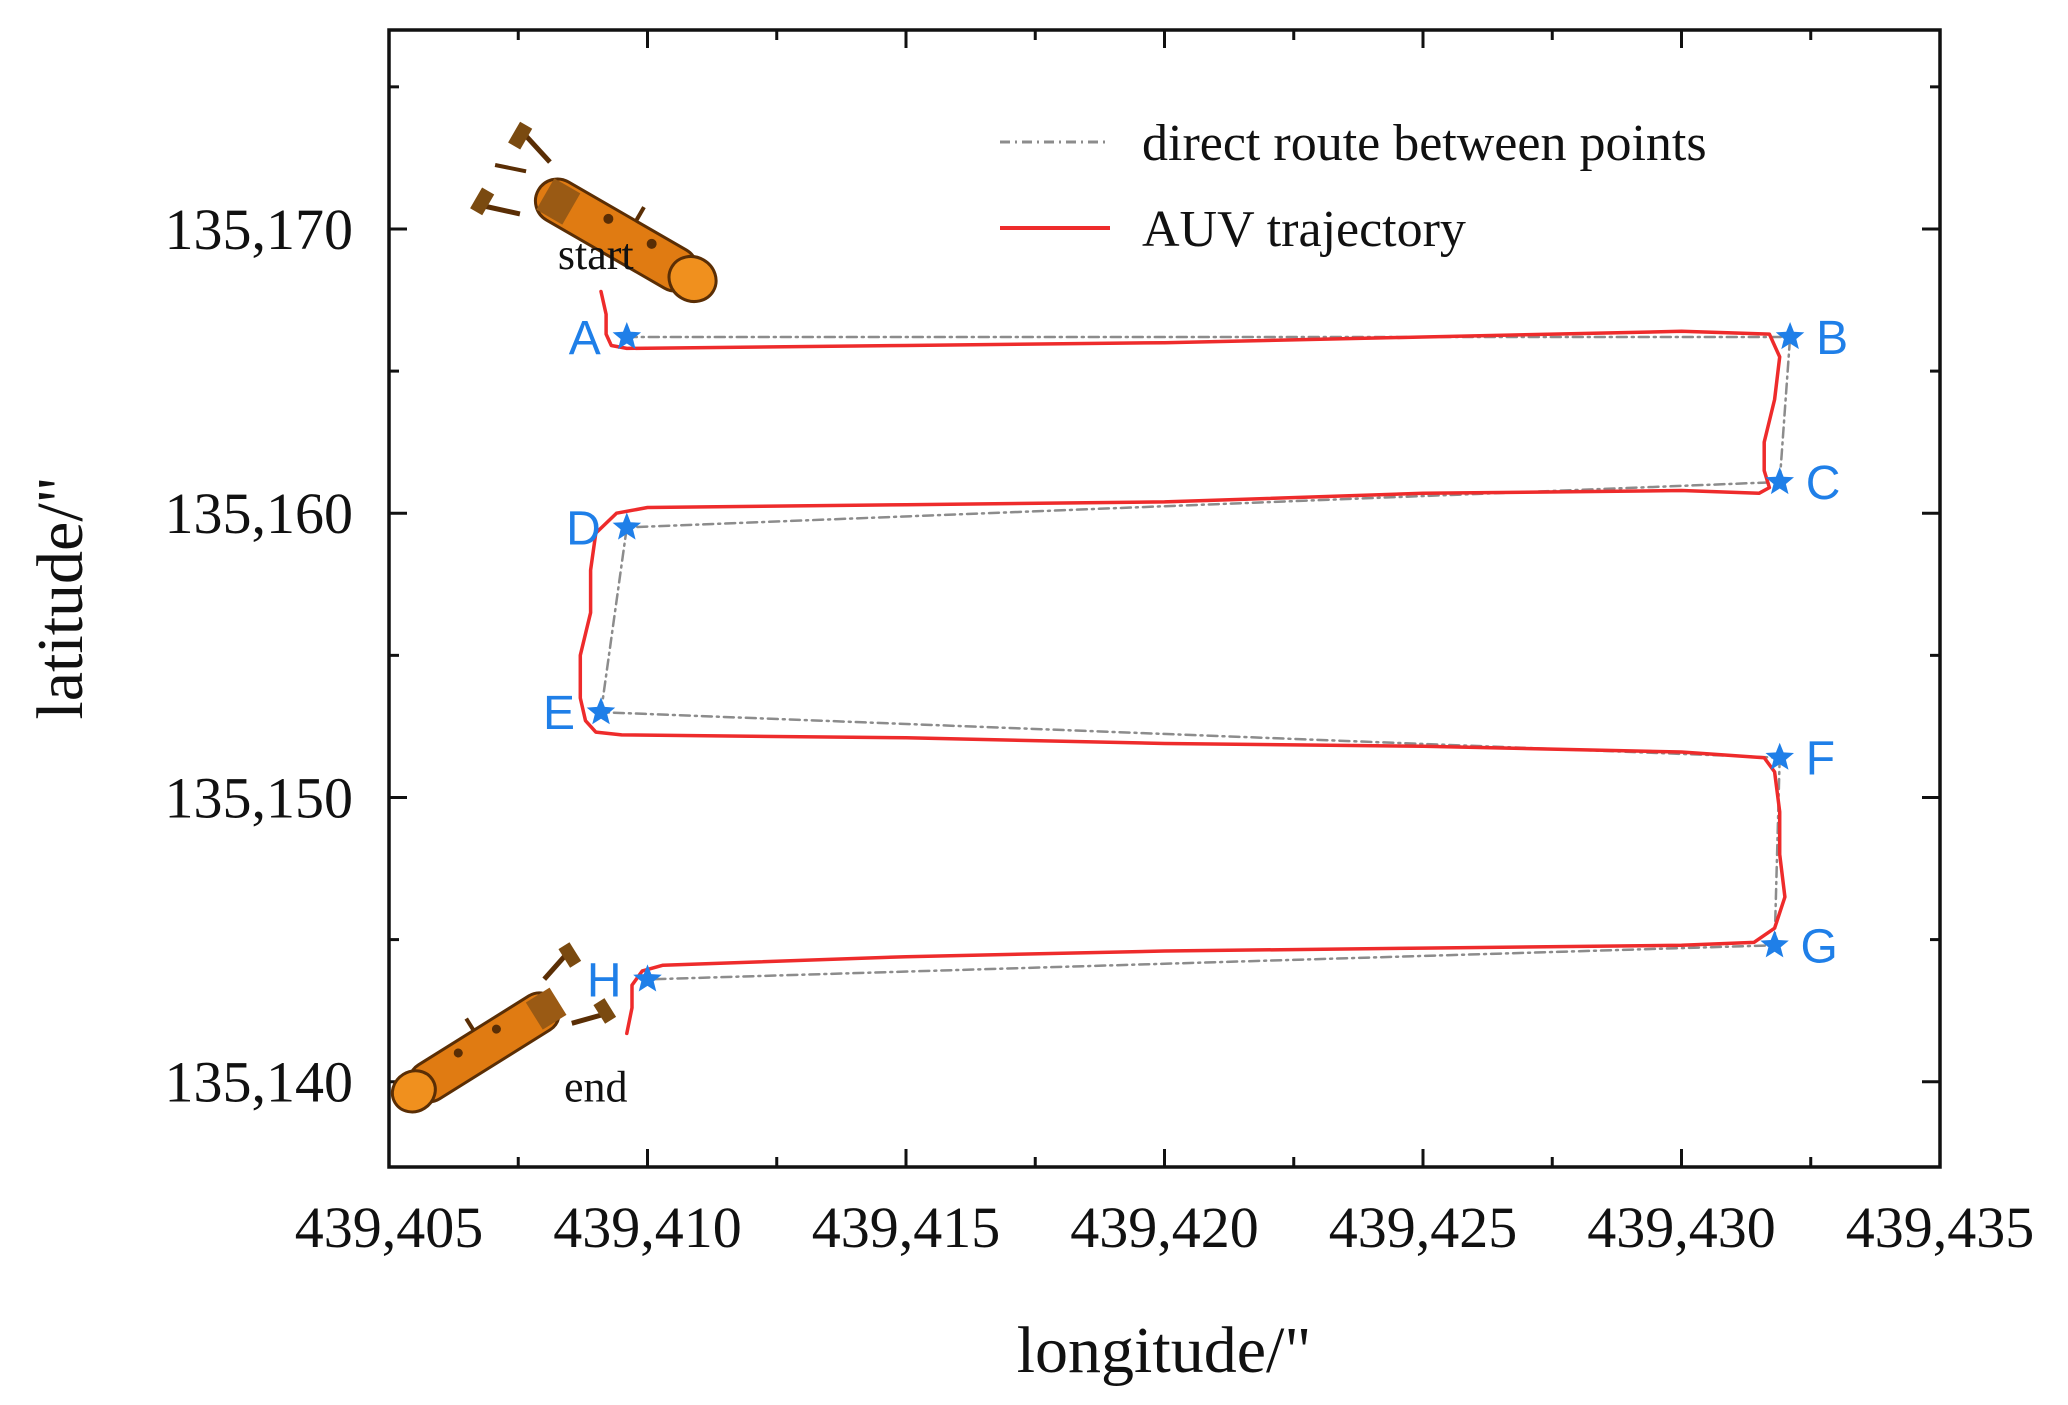  What do you see at coordinates (1779, 756) in the screenshot?
I see `waypoint-star-f` at bounding box center [1779, 756].